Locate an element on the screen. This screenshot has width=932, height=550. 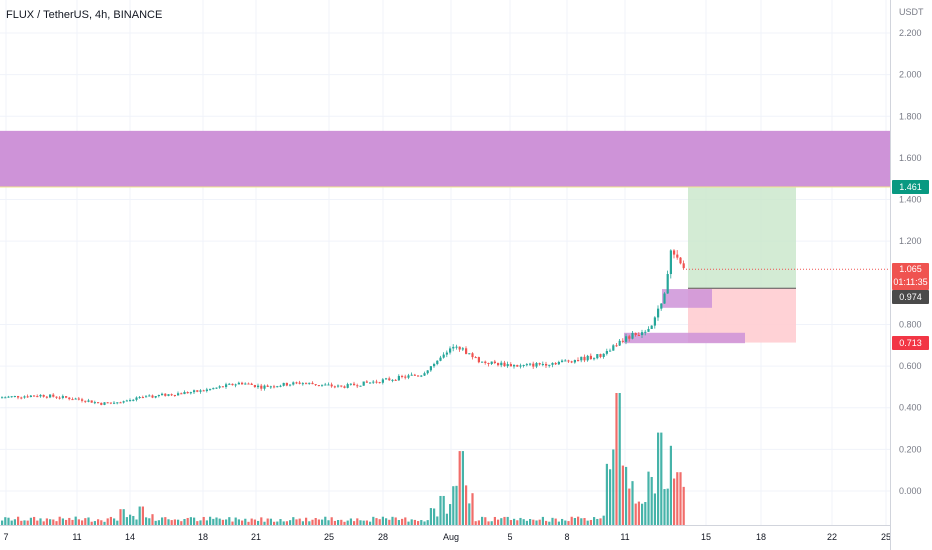
x-tick-label: 18 is located at coordinates (761, 537).